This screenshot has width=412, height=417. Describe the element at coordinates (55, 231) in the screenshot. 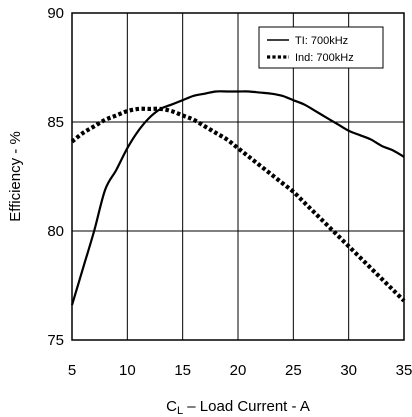

I see `y-tick-label: 80` at that location.